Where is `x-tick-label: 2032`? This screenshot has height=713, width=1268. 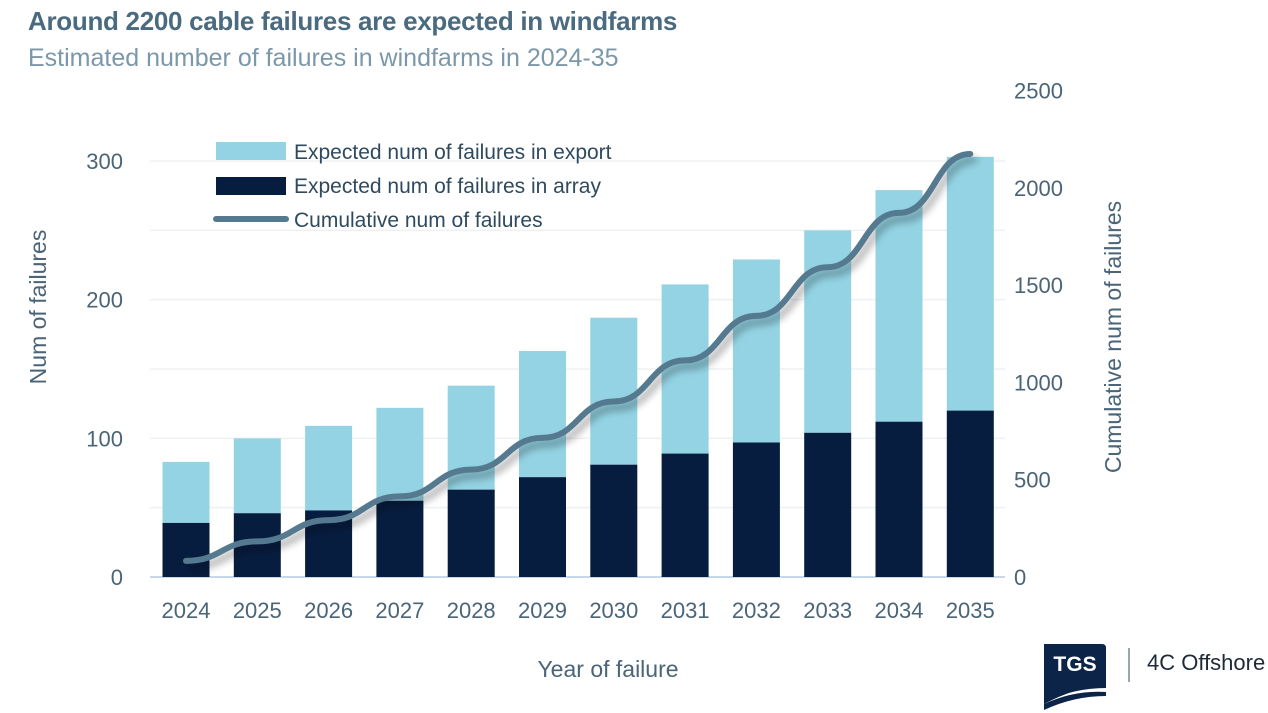 x-tick-label: 2032 is located at coordinates (756, 610).